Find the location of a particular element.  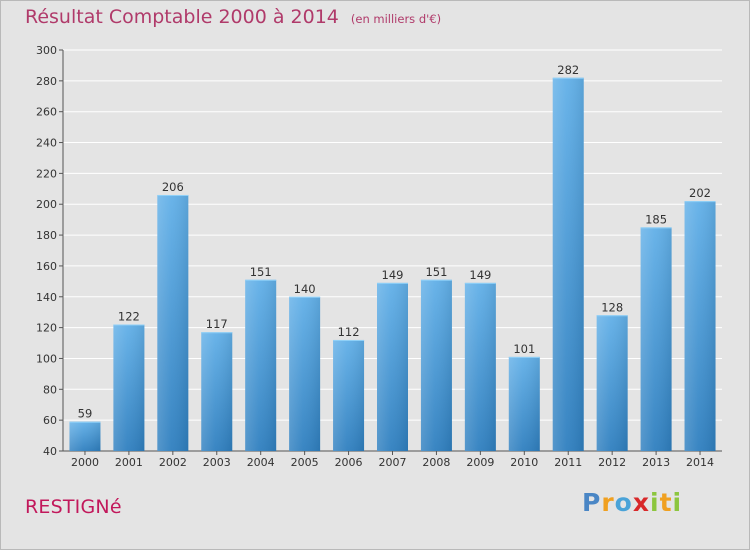

x-tick-label: 2001 is located at coordinates (129, 462).